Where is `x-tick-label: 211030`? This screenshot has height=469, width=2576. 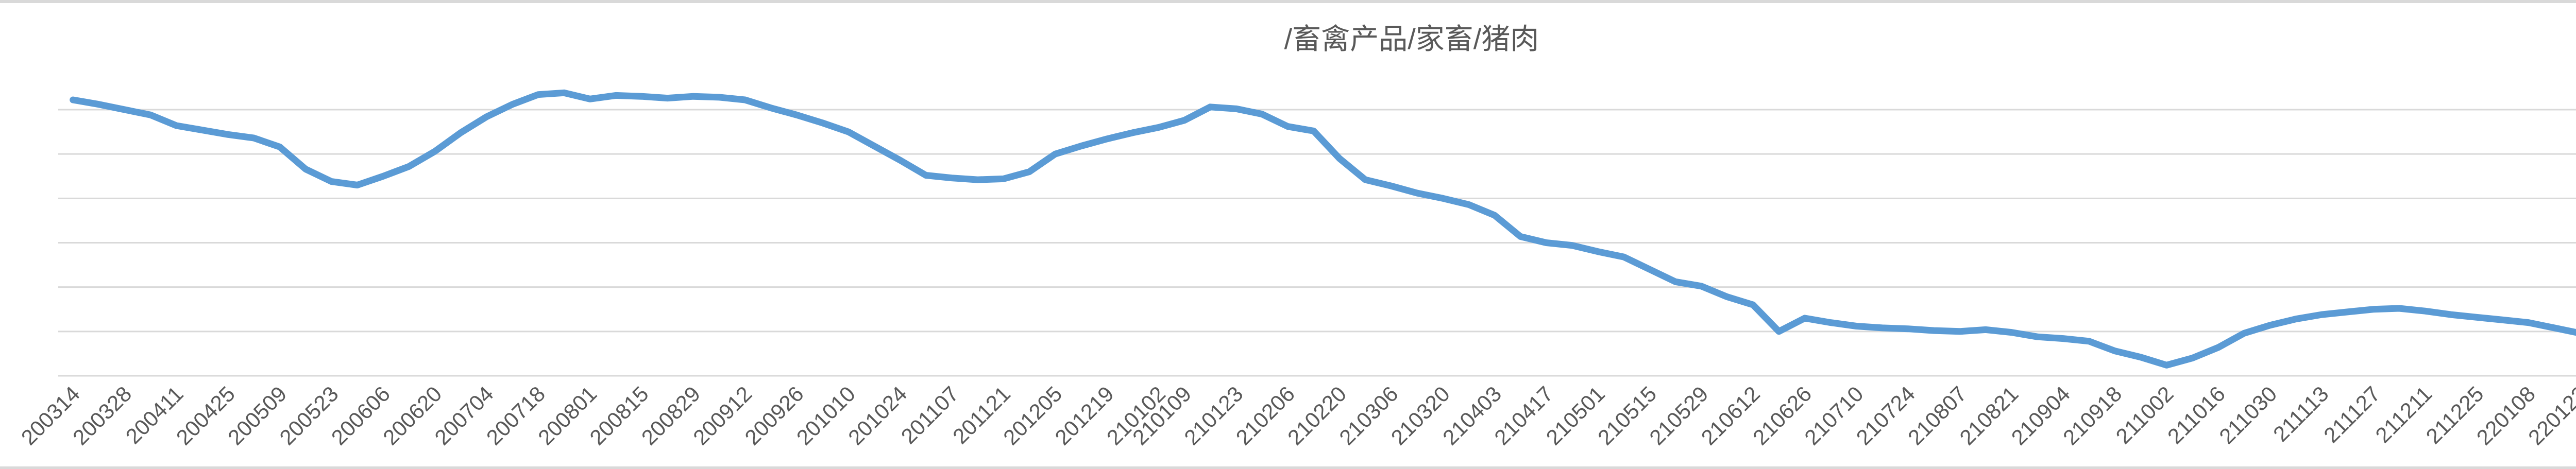 x-tick-label: 211030 is located at coordinates (2247, 414).